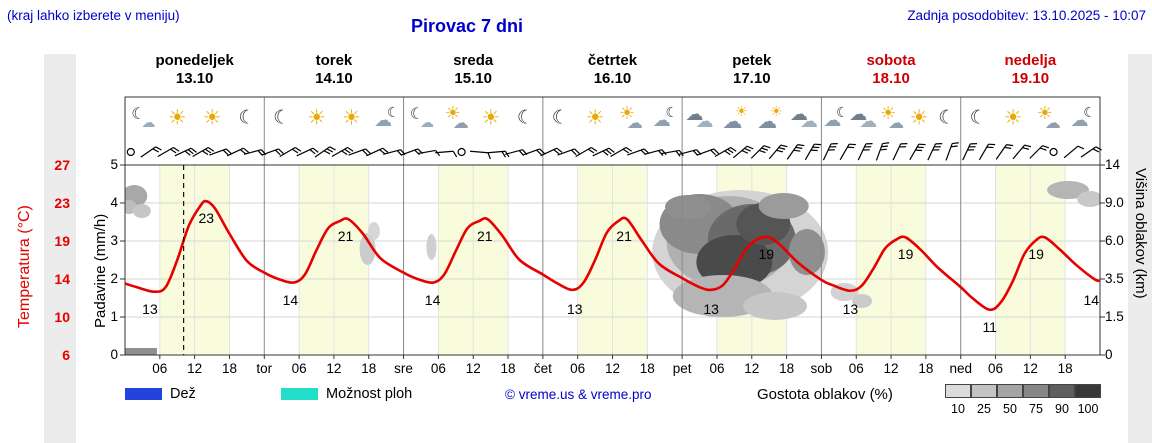 The width and height of the screenshot is (1152, 443). What do you see at coordinates (542, 368) in the screenshot?
I see `time-tick-čet: čet` at bounding box center [542, 368].